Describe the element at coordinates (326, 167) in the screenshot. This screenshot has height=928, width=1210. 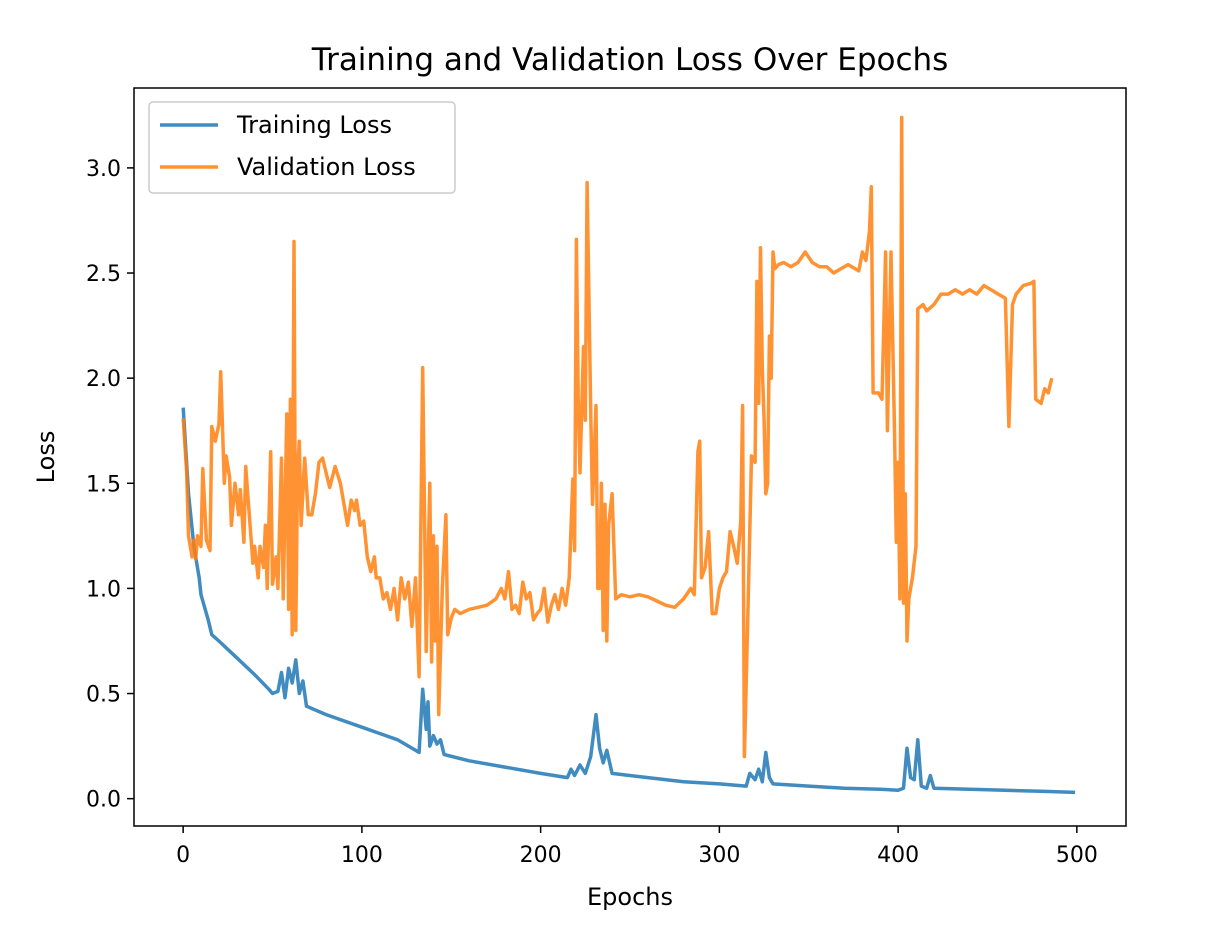
I see `legend-label: Validation Loss` at that location.